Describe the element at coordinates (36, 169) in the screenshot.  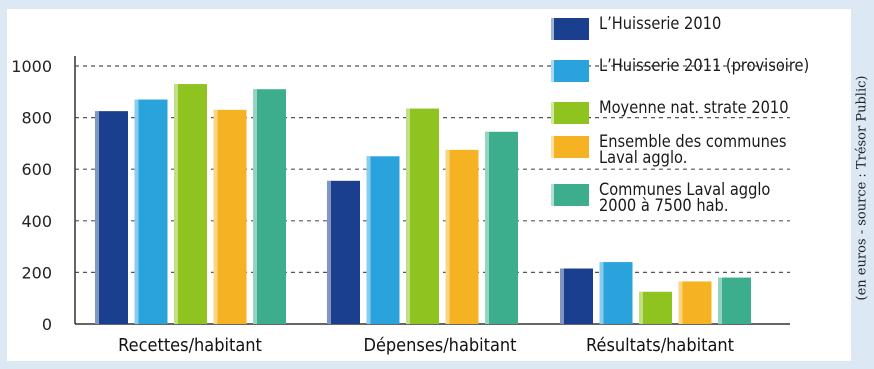
I see `y-tick-label: 600` at that location.